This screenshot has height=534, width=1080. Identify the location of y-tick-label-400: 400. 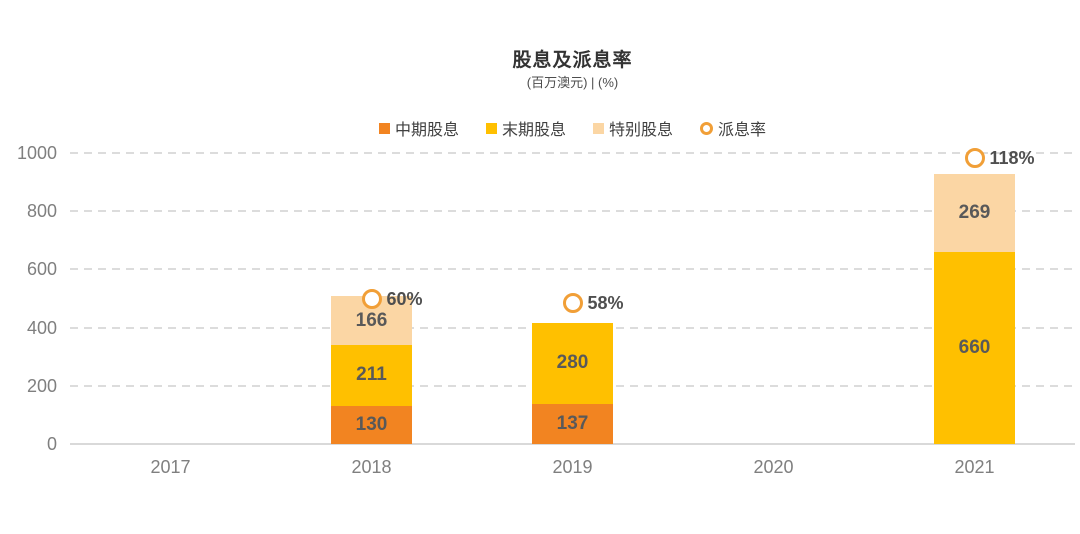
(41, 327).